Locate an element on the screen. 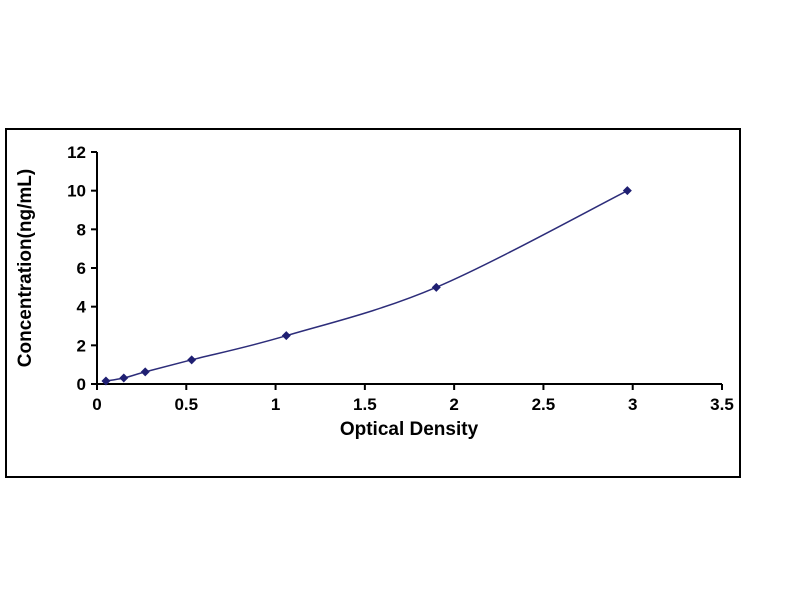 The image size is (800, 600). x-tick-label: 0.5 is located at coordinates (186, 404).